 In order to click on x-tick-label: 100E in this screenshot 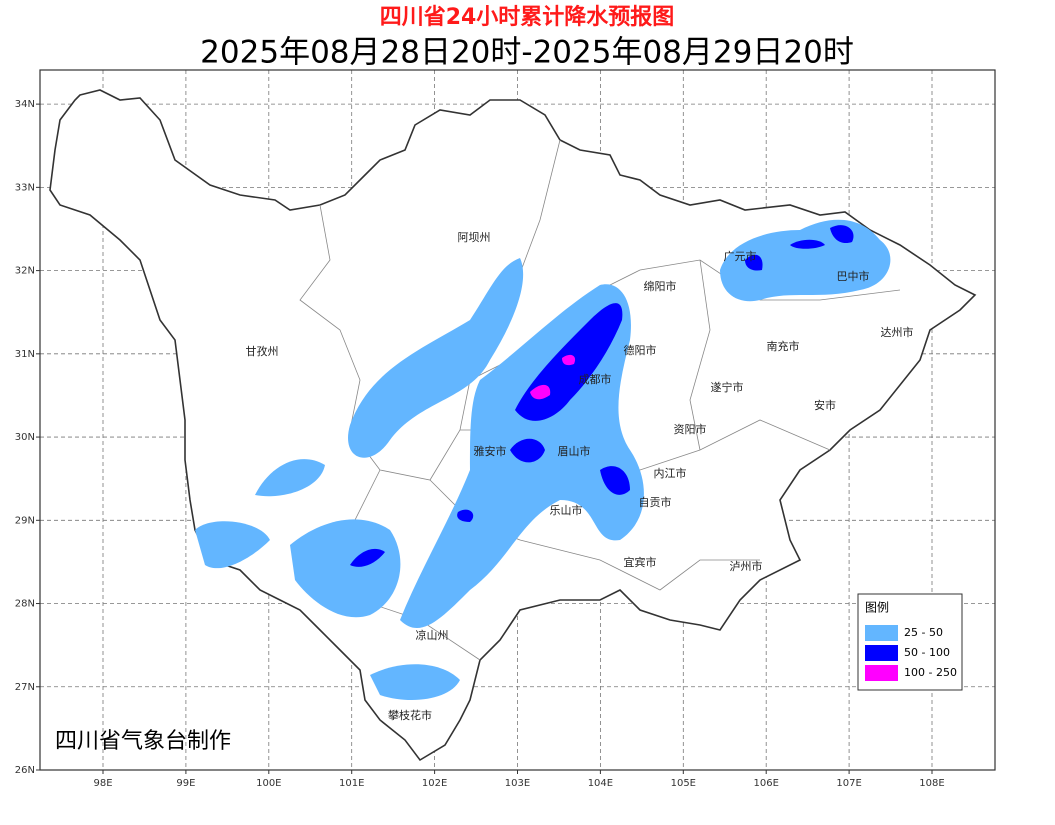, I will do `click(268, 783)`.